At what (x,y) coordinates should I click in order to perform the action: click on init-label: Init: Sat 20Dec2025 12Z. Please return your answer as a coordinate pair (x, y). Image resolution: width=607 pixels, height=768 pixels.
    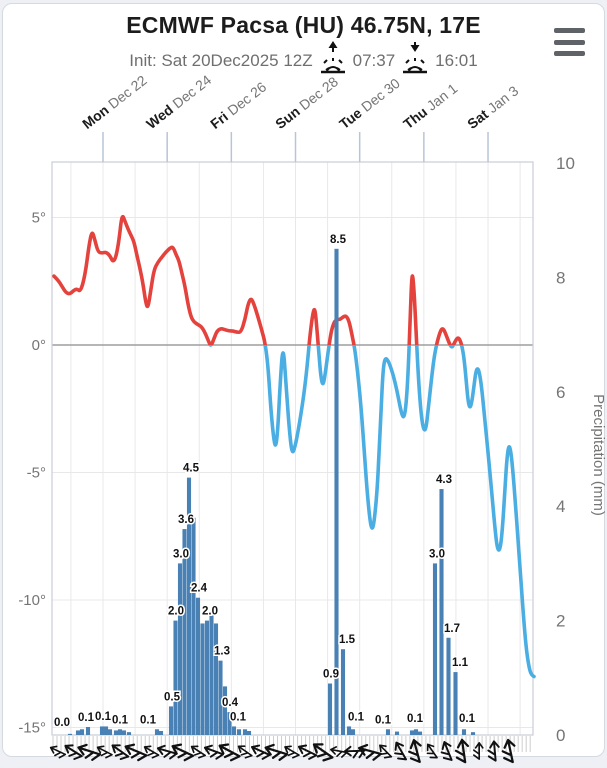
    Looking at the image, I should click on (221, 60).